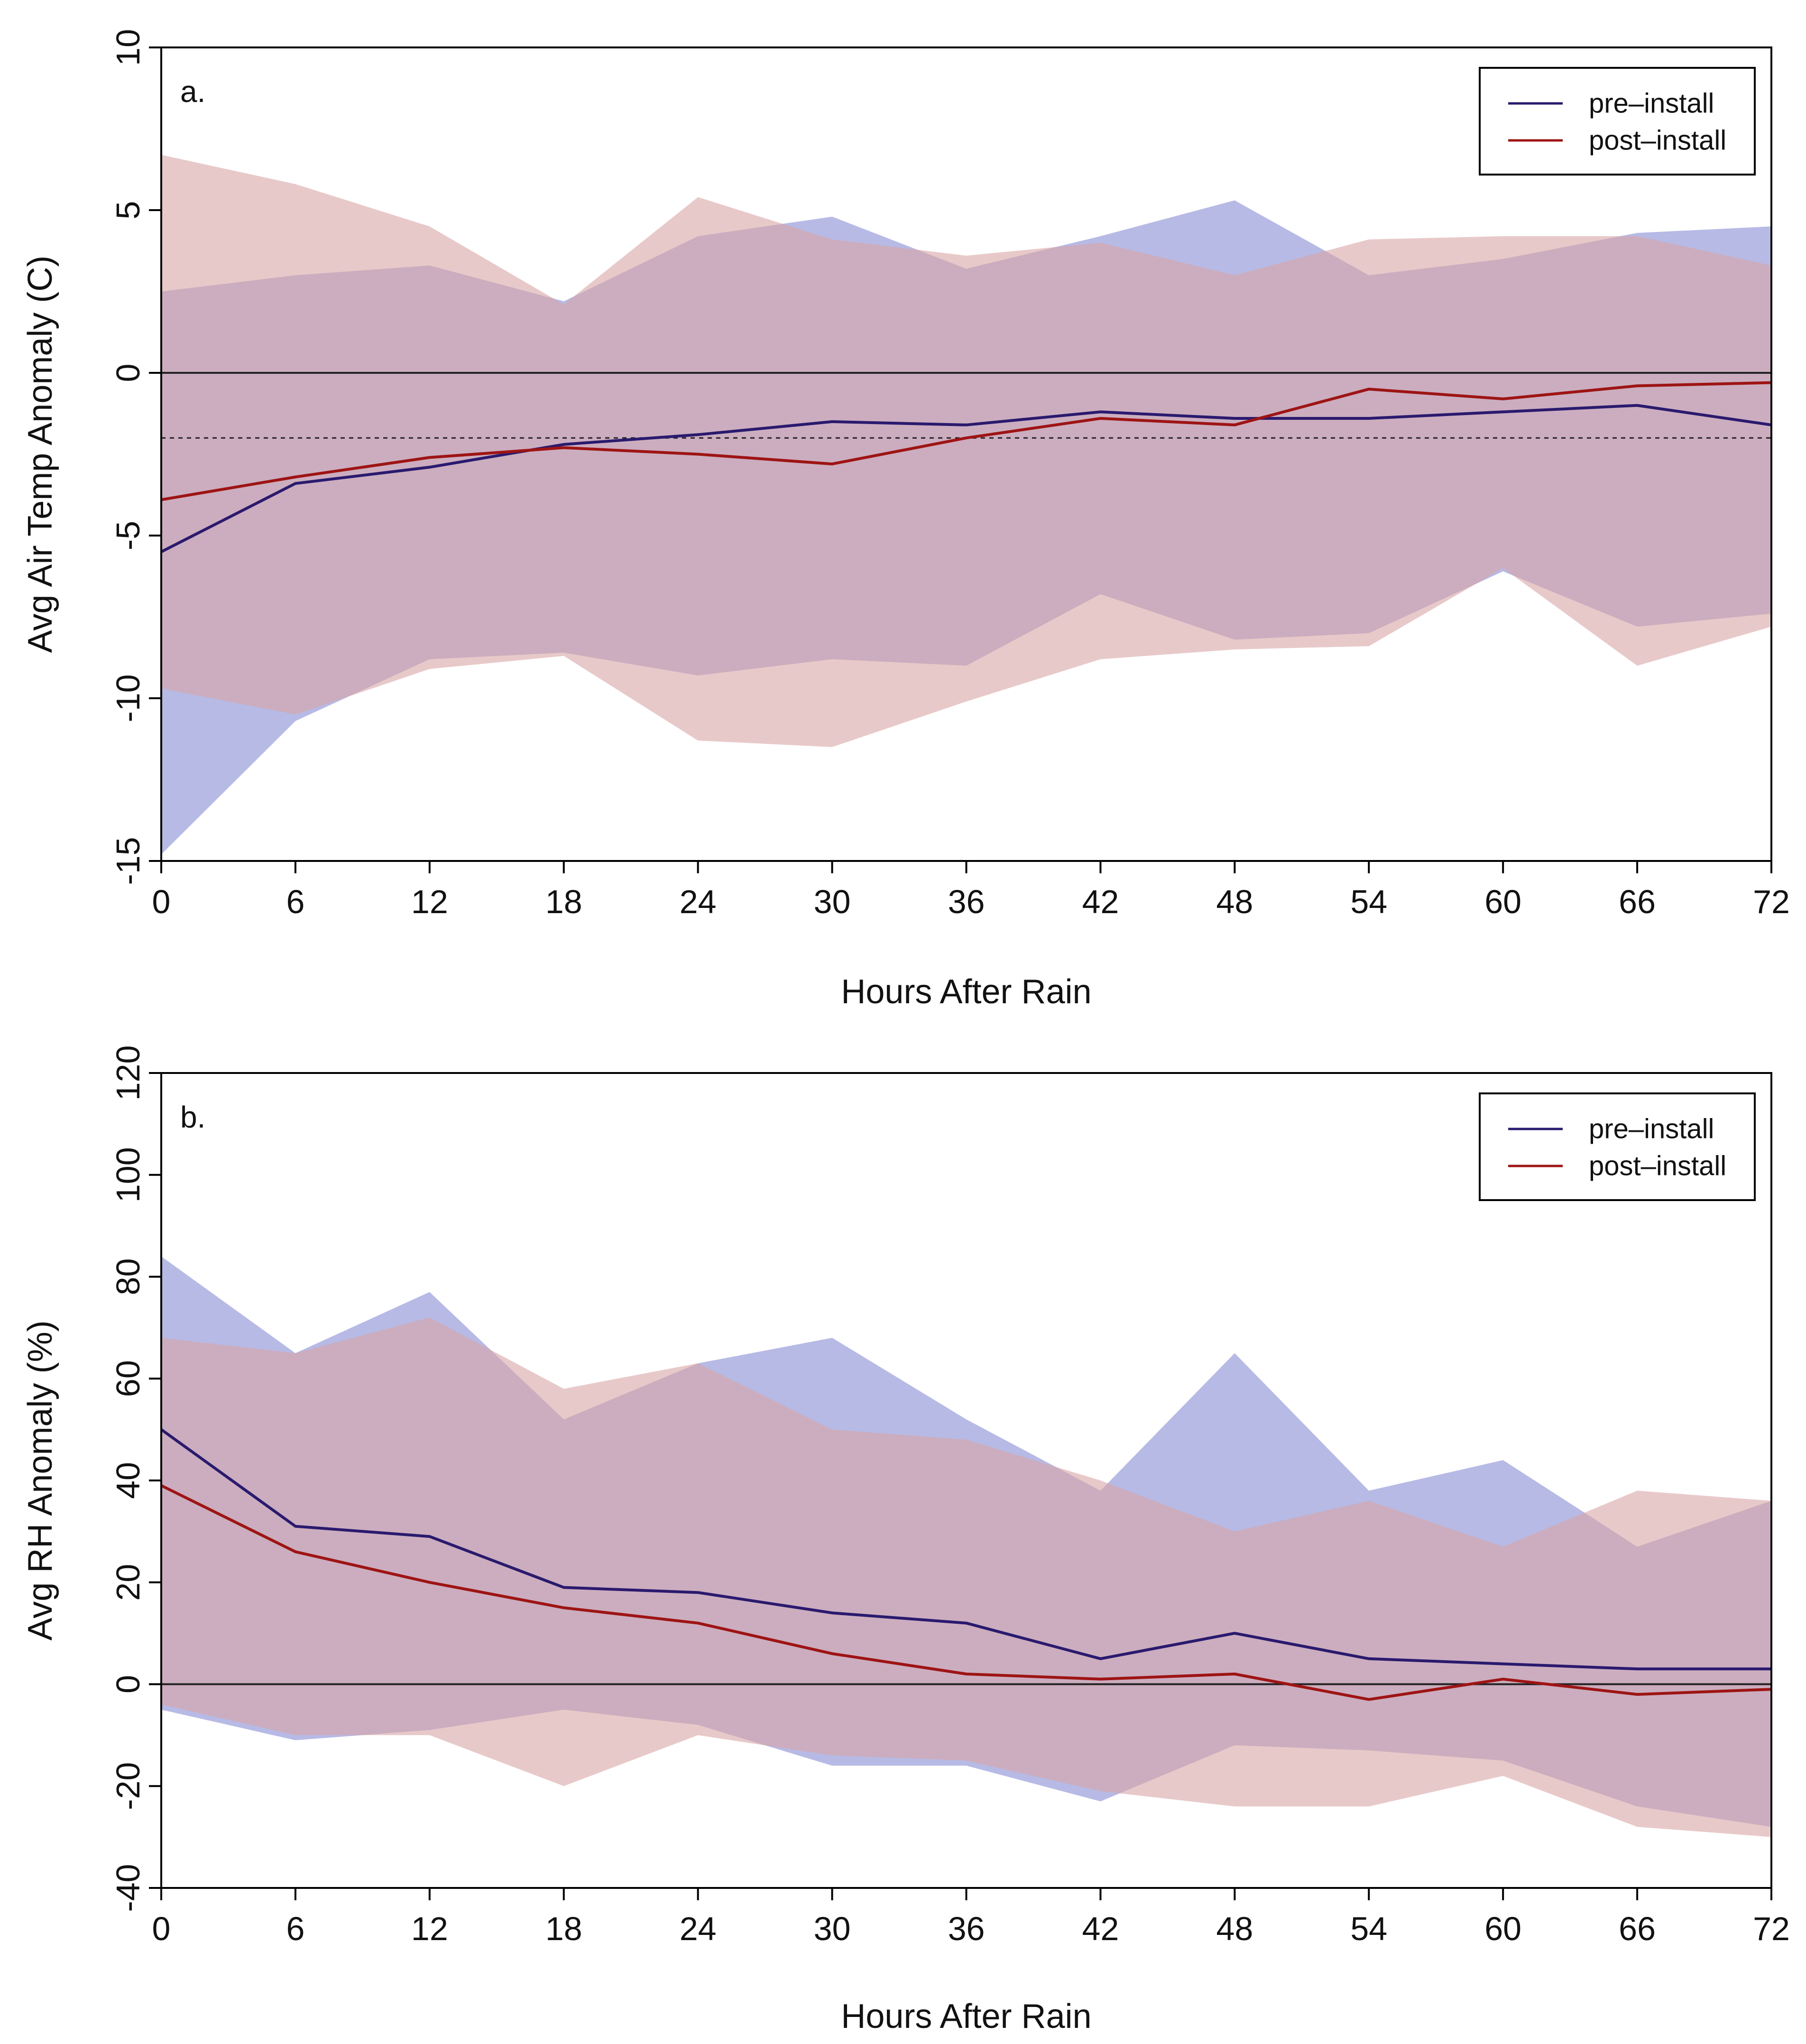 Image resolution: width=1806 pixels, height=2044 pixels. Describe the element at coordinates (966, 992) in the screenshot. I see `panel-a-x-axis-label: Hours After Rain` at that location.